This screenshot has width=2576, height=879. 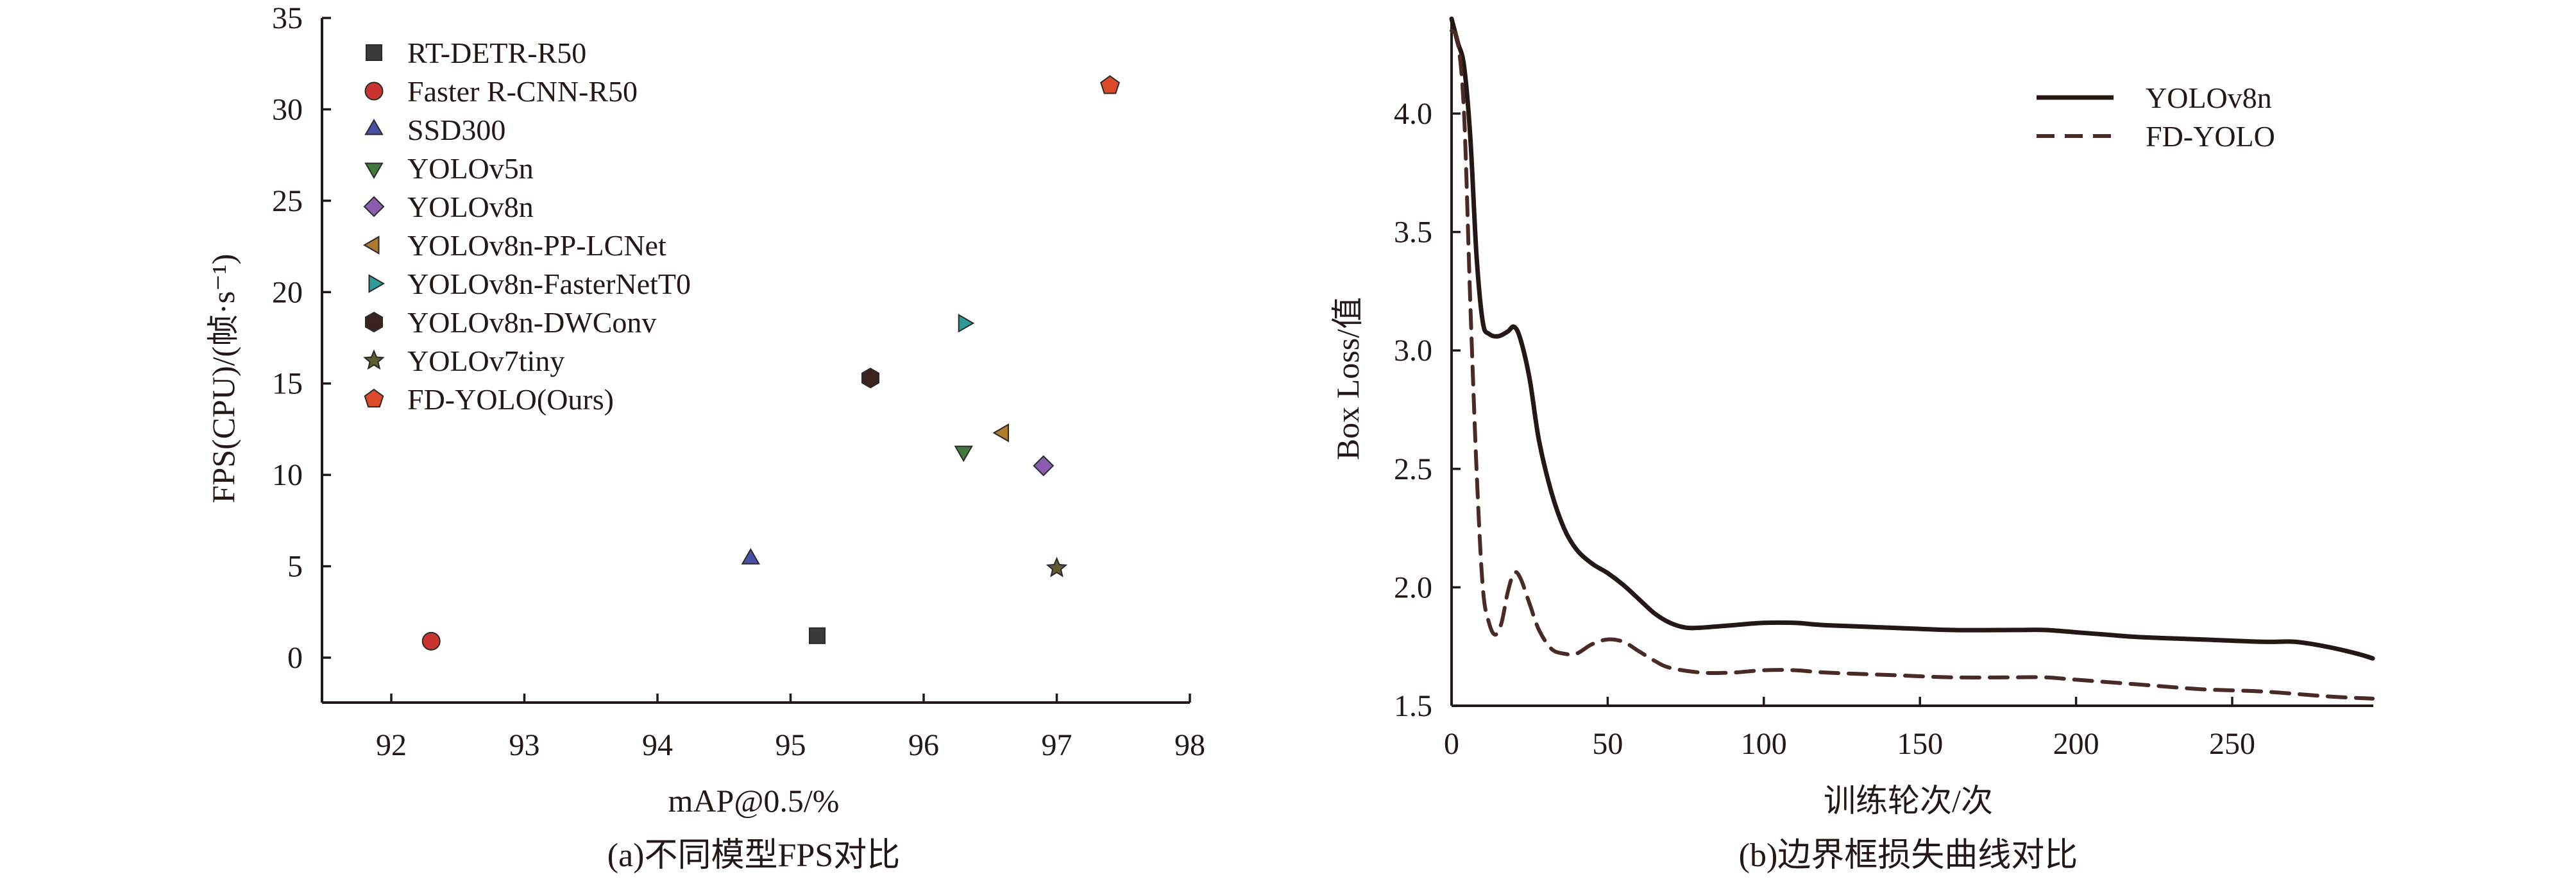 I want to click on panel-a-caption: (a)不同模型FPS对比, so click(x=753, y=855).